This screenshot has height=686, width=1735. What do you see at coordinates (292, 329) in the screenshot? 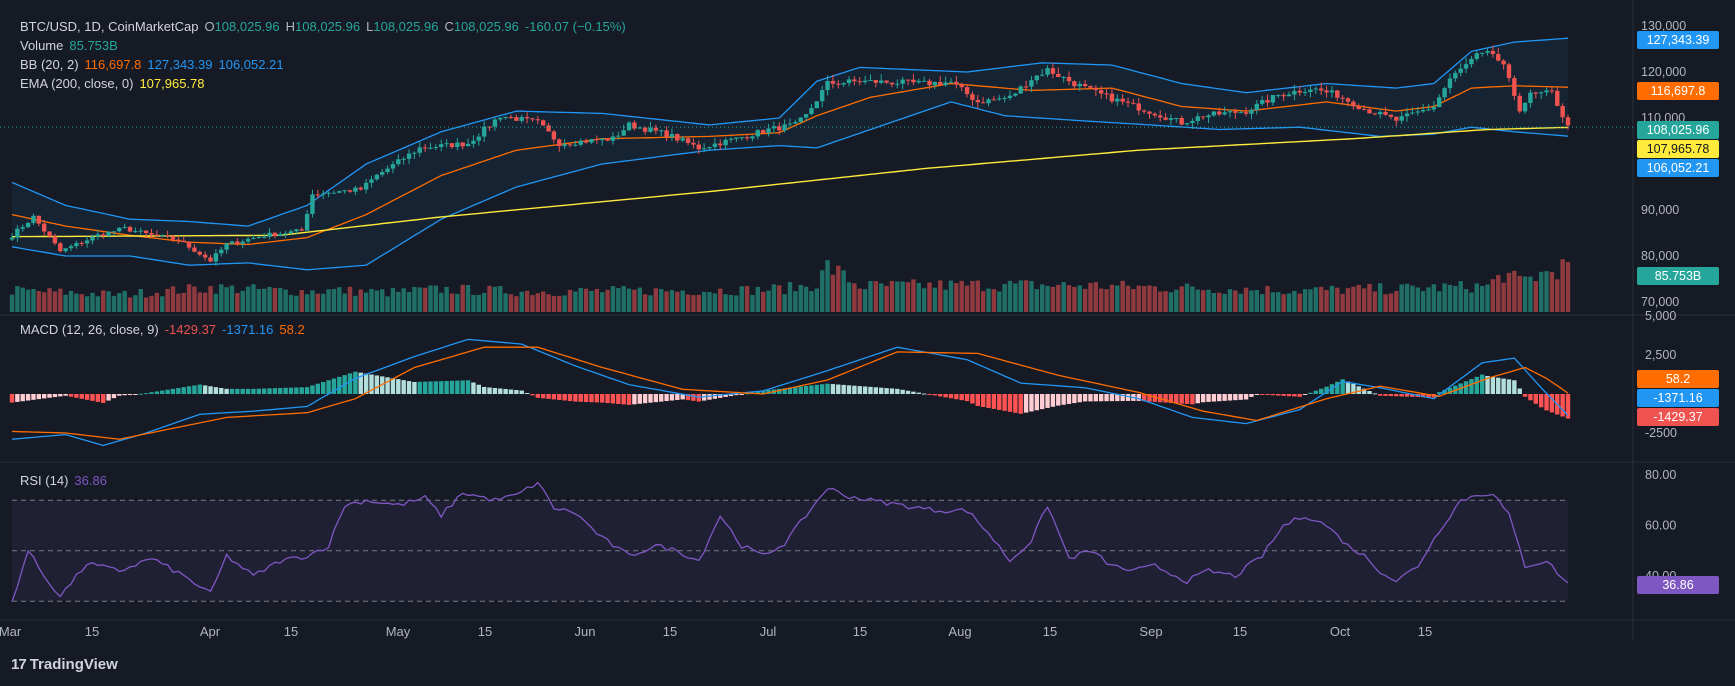
I see `macd-signal-value: 58.2` at bounding box center [292, 329].